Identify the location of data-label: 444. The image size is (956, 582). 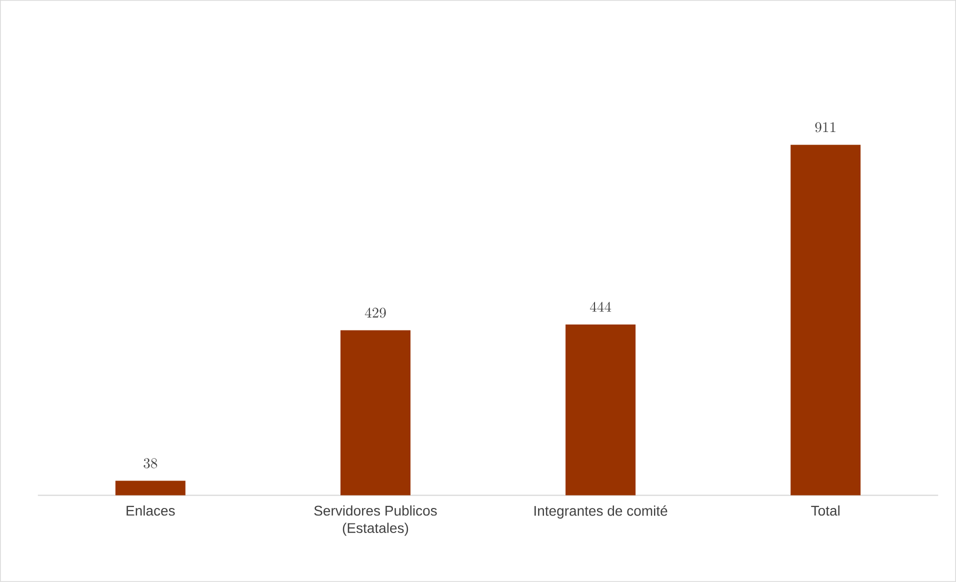
(601, 307).